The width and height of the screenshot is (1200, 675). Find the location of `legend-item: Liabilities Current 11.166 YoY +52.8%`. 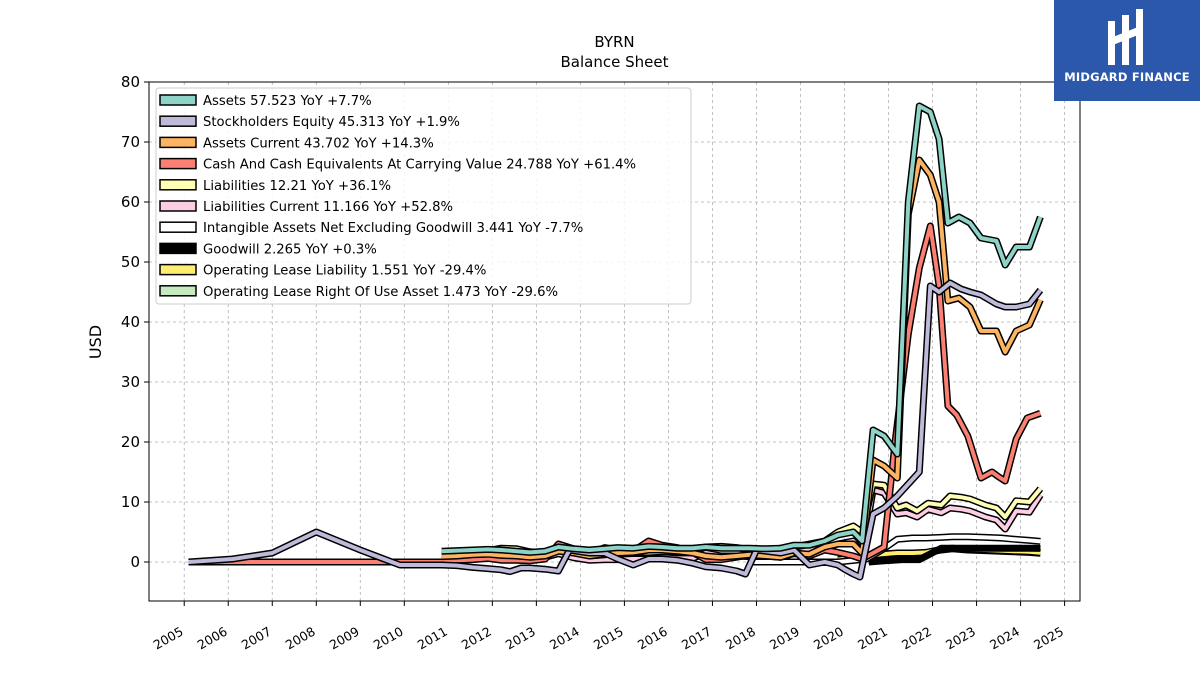

legend-item: Liabilities Current 11.166 YoY +52.8% is located at coordinates (306, 207).